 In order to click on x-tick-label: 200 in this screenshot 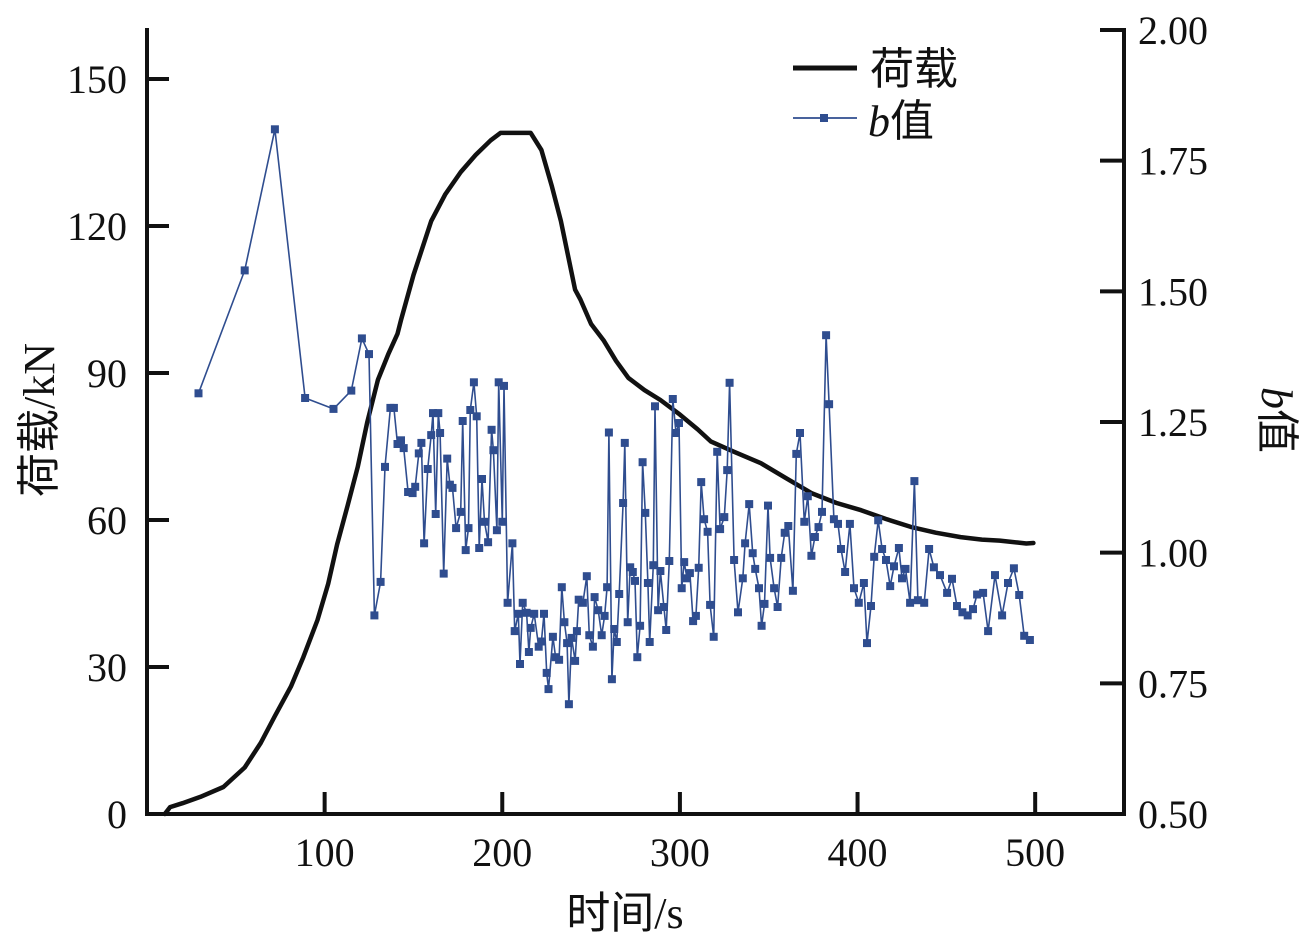, I will do `click(502, 852)`.